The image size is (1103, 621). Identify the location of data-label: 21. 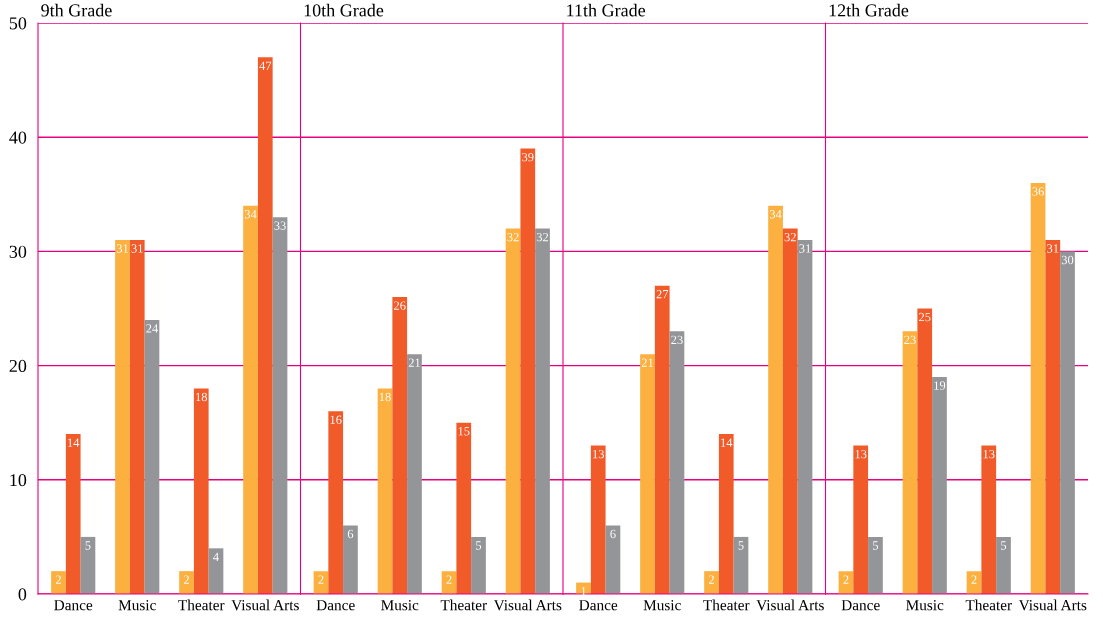
(647, 362).